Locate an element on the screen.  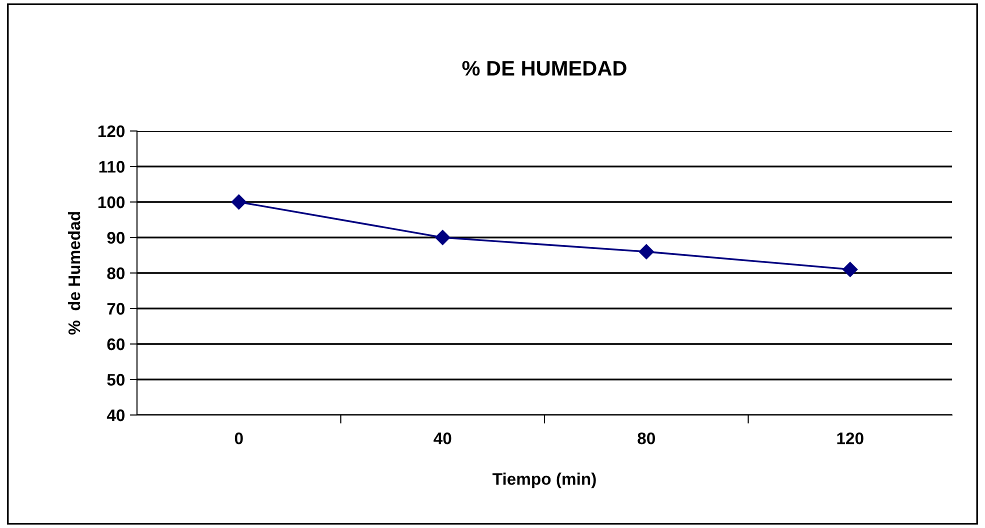
x-tick-label: 120 is located at coordinates (850, 438).